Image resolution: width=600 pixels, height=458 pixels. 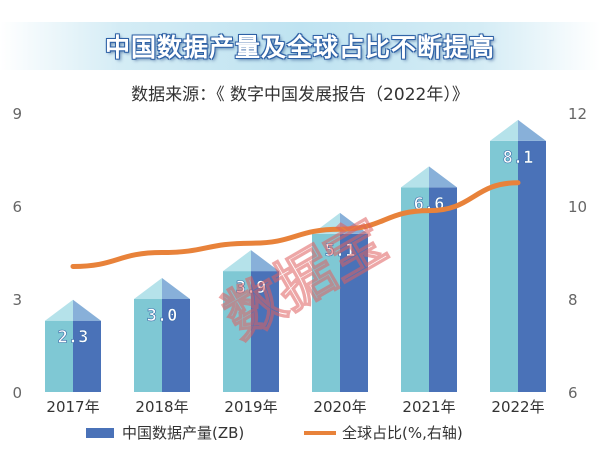 What do you see at coordinates (251, 288) in the screenshot?
I see `bar-data-label: 3.9` at bounding box center [251, 288].